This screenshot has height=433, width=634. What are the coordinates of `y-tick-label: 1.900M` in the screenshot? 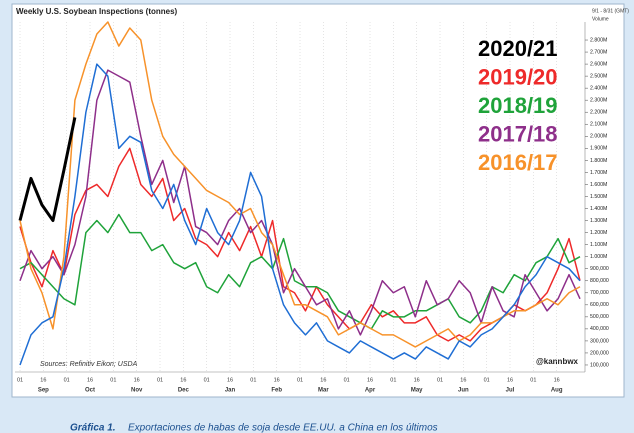 It's located at (598, 149).